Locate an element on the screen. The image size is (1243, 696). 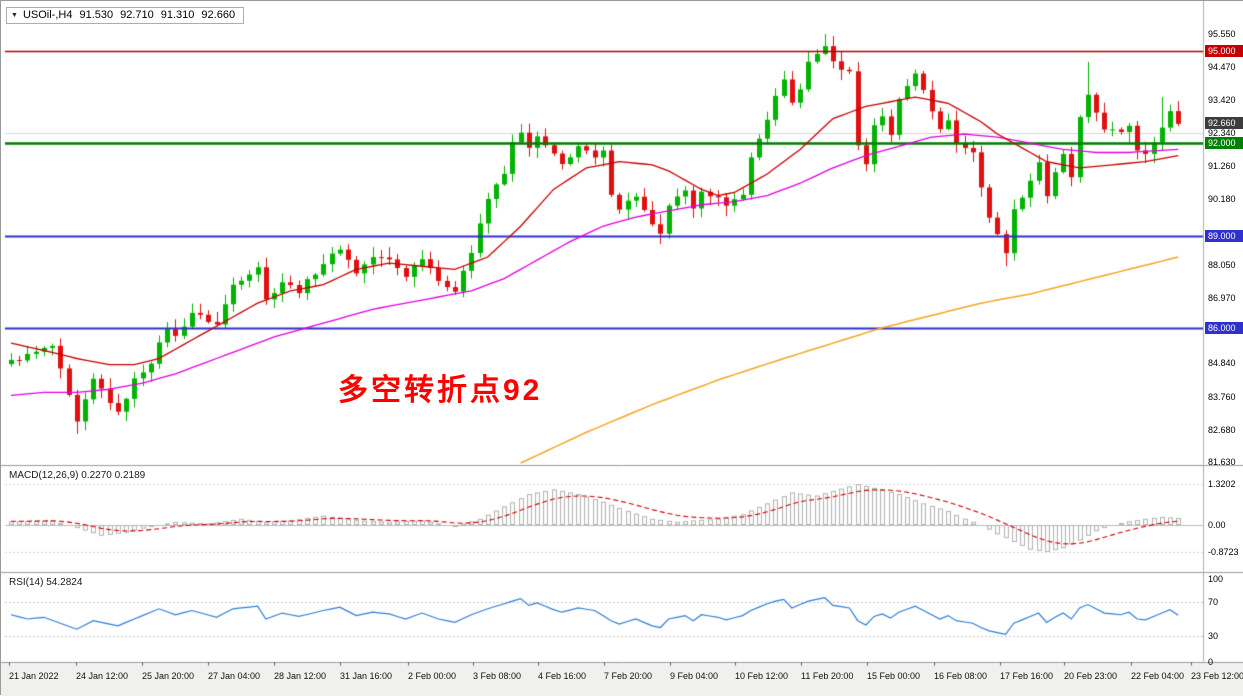
rsi-value: 54.2824 is located at coordinates (64, 582).